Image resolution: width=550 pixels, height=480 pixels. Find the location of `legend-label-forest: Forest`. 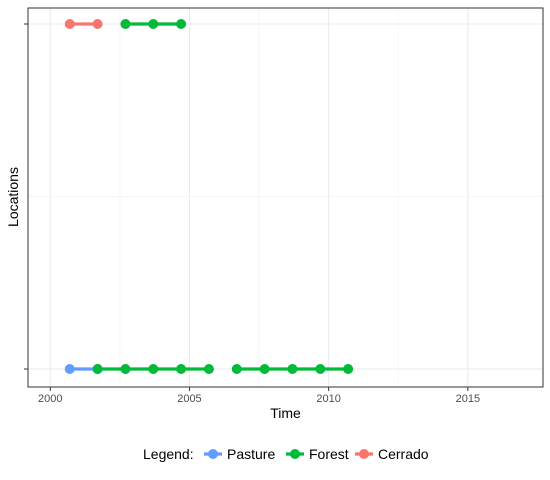

legend-label-forest: Forest is located at coordinates (329, 454).